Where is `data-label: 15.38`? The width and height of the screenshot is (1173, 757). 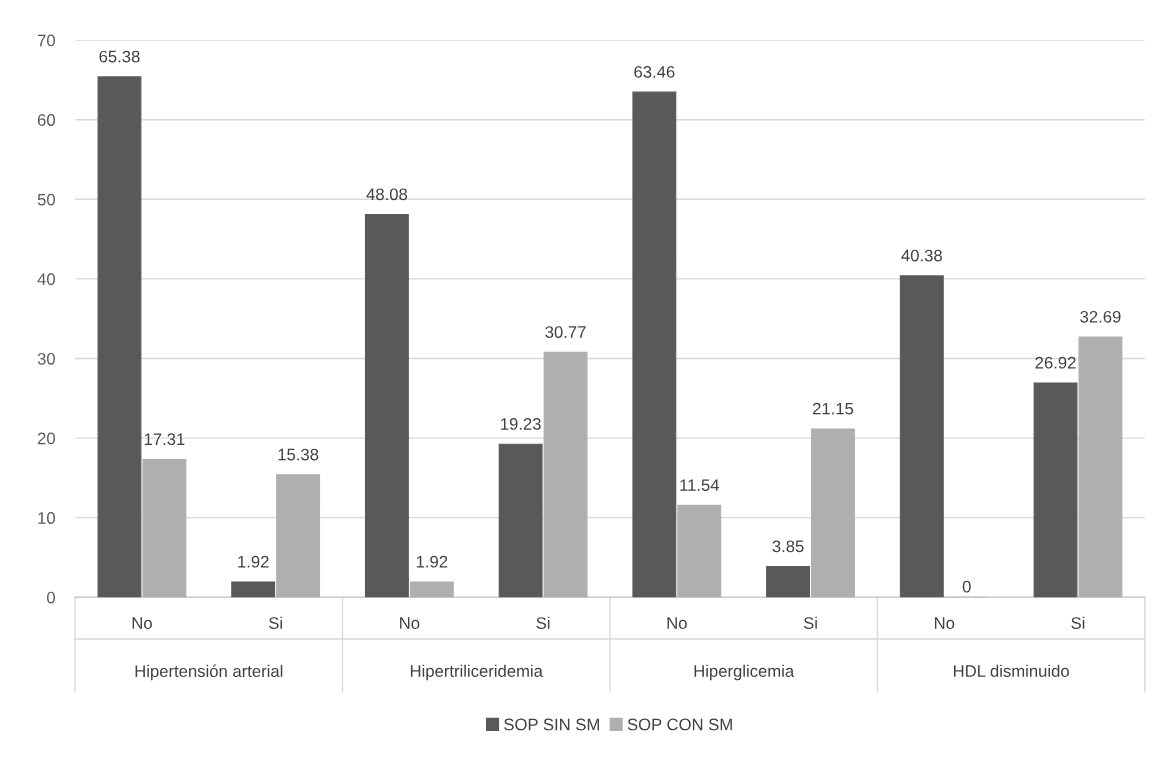
data-label: 15.38 is located at coordinates (298, 454).